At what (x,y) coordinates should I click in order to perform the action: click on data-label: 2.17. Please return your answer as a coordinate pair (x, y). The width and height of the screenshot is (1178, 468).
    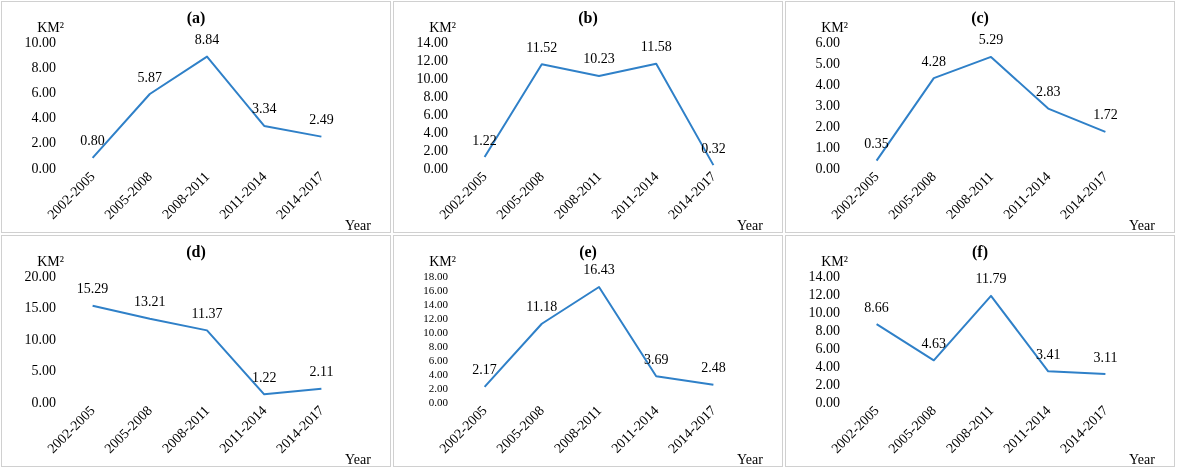
    Looking at the image, I should click on (484, 370).